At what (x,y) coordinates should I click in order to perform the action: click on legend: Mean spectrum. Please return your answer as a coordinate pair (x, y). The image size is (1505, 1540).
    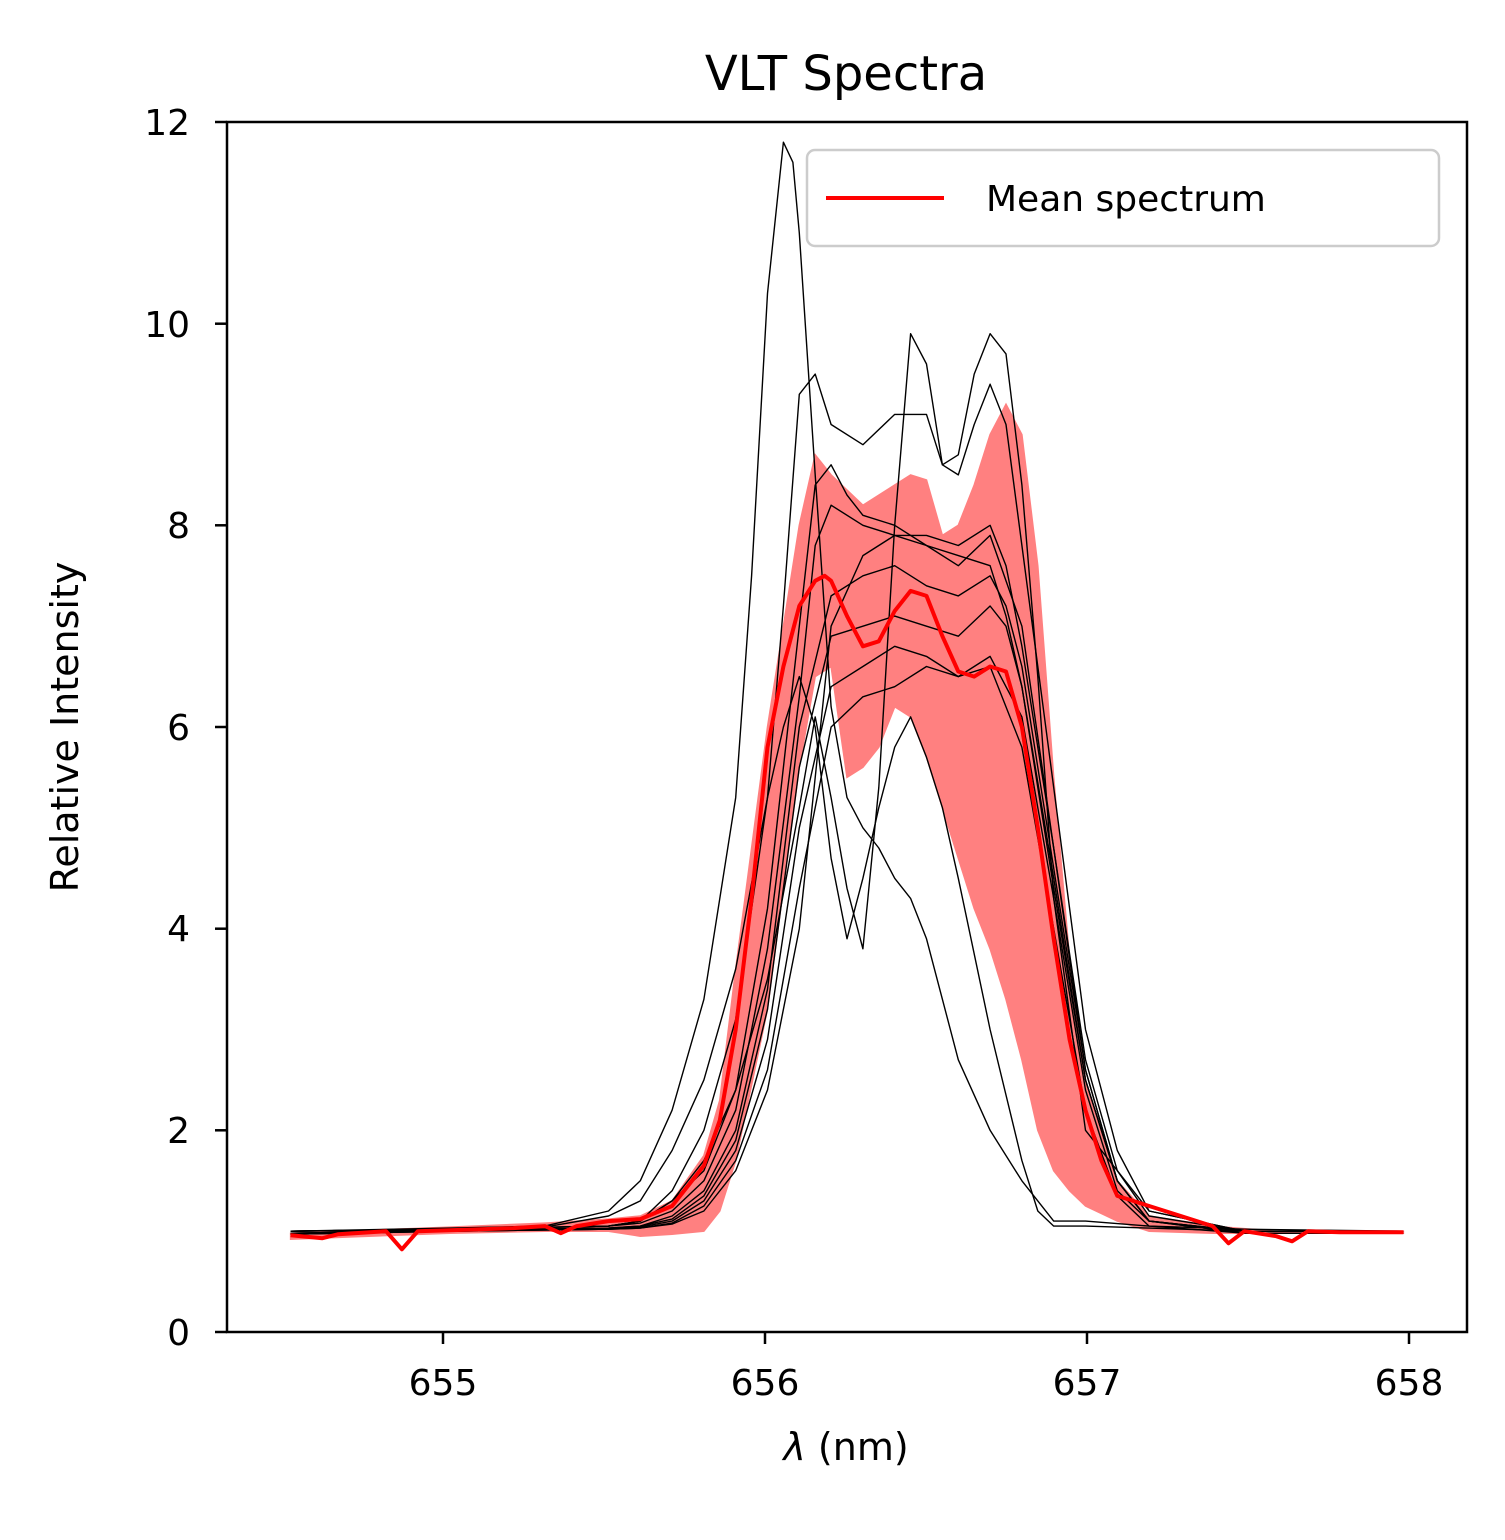
    Looking at the image, I should click on (1123, 198).